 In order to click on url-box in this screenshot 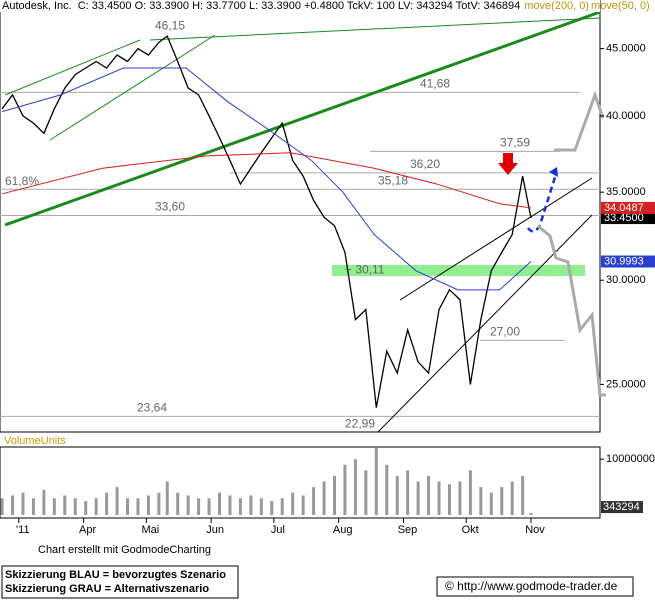, I will do `click(535, 586)`.